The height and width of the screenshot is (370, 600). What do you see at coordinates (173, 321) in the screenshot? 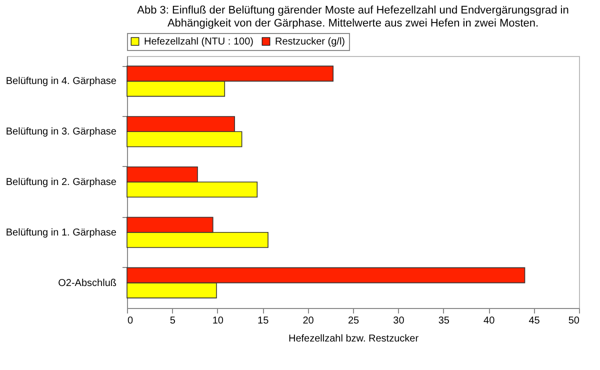
I see `x-tick-label: 5` at bounding box center [173, 321].